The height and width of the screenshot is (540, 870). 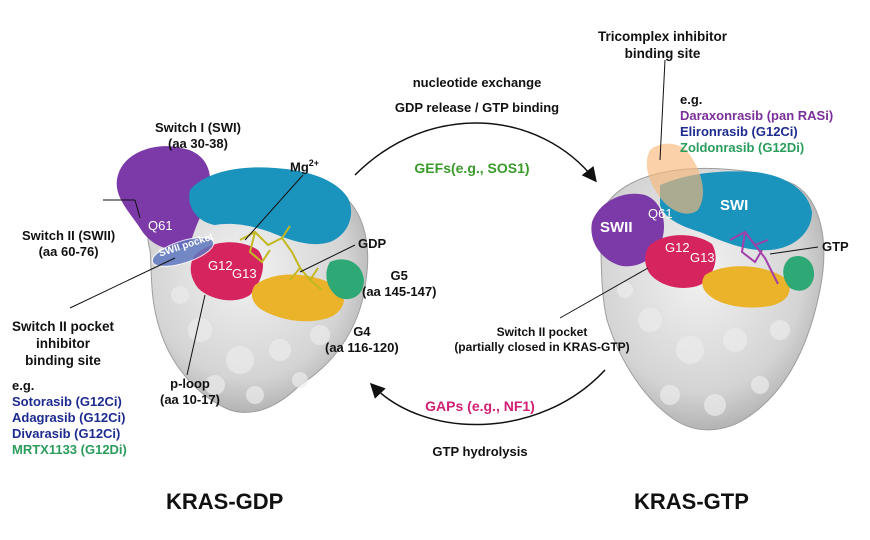 What do you see at coordinates (297, 298) in the screenshot?
I see `gdp-g4-region` at bounding box center [297, 298].